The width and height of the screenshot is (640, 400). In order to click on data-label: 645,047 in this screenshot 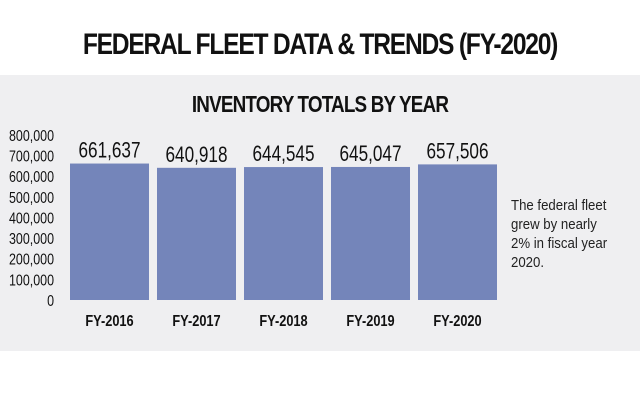, I will do `click(371, 154)`.